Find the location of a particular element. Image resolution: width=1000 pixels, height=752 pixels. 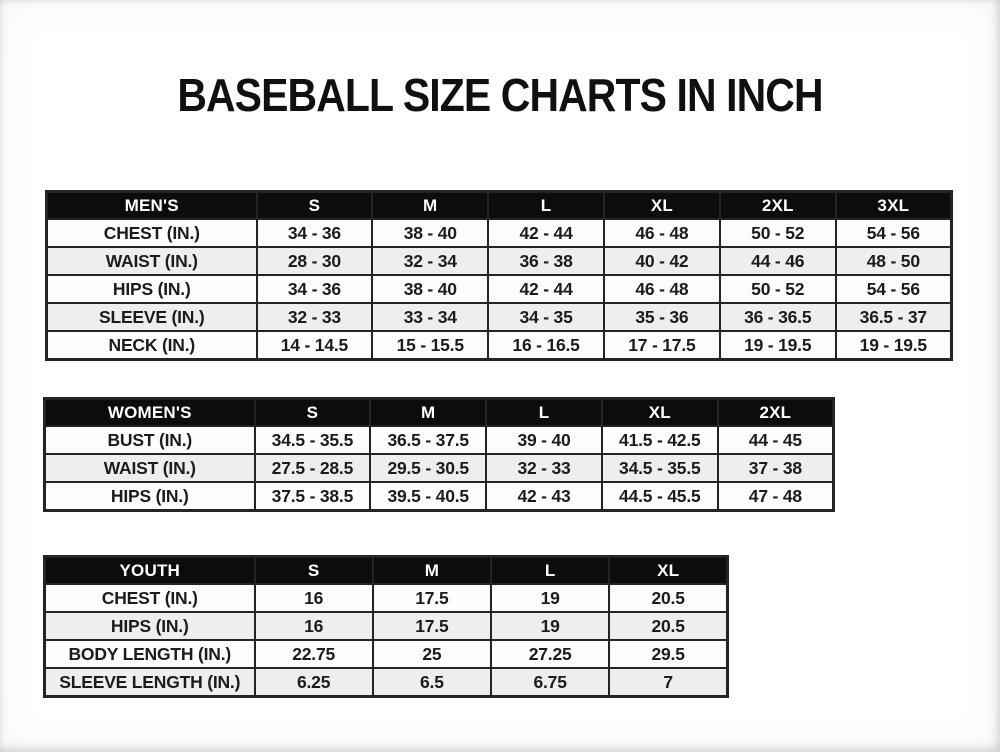

size-value-cell: 41.5 - 42.5 is located at coordinates (659, 440).